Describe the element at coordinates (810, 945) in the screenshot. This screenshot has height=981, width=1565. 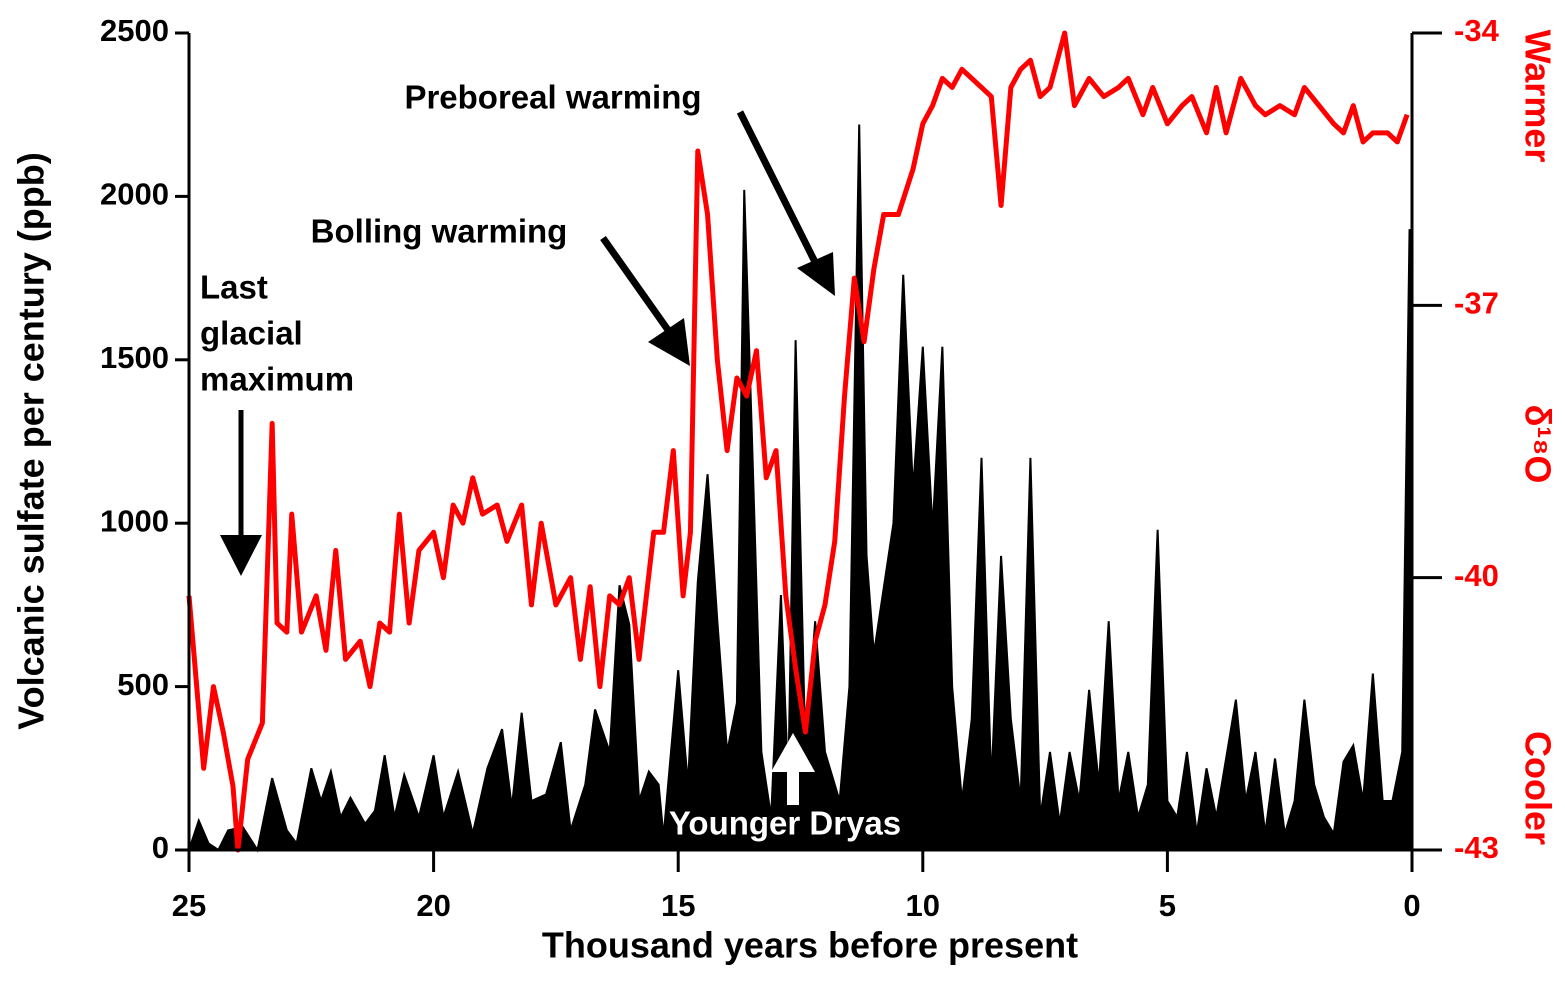
I see `x-axis-label: Thousand years before present` at that location.